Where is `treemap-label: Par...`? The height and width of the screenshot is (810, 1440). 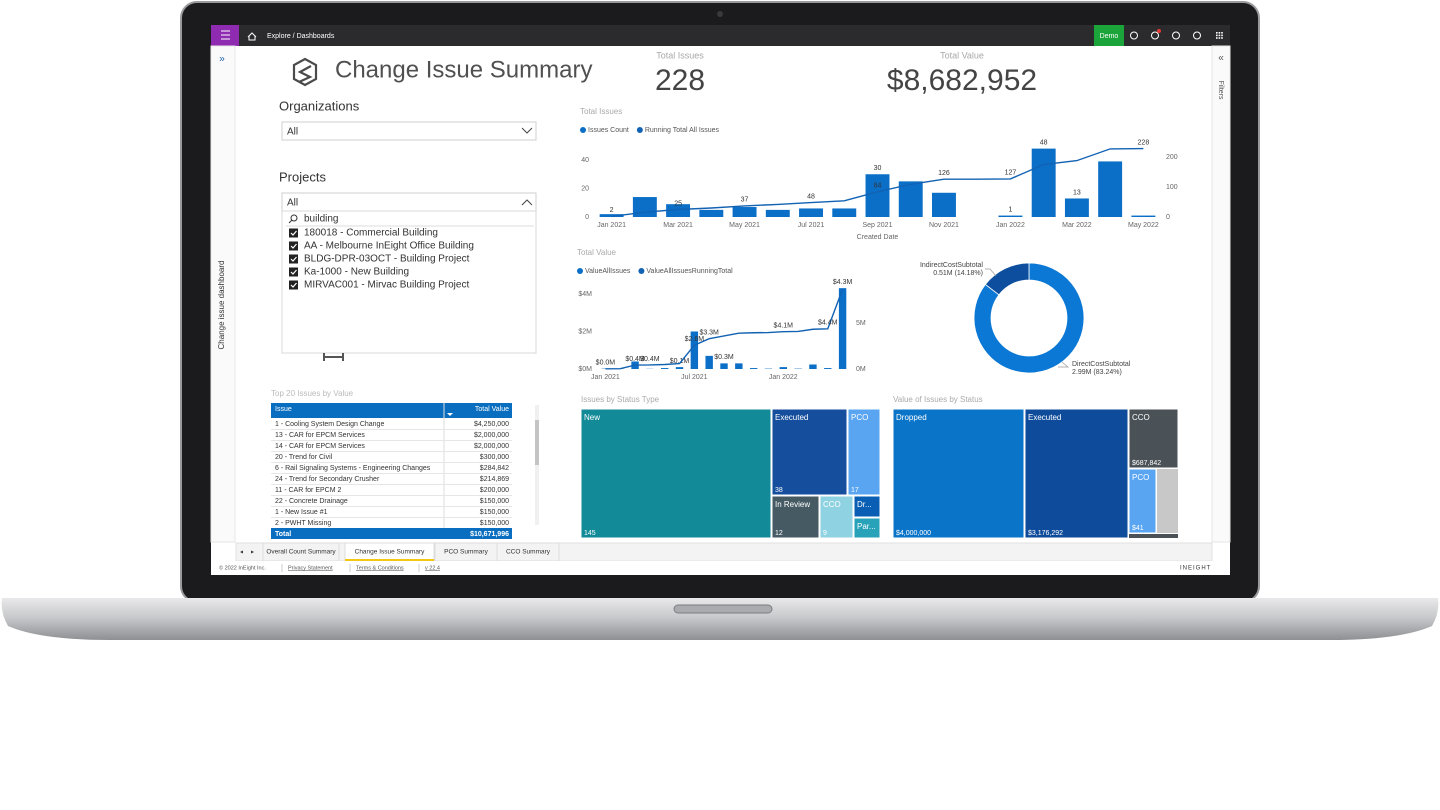
treemap-label: Par... is located at coordinates (866, 526).